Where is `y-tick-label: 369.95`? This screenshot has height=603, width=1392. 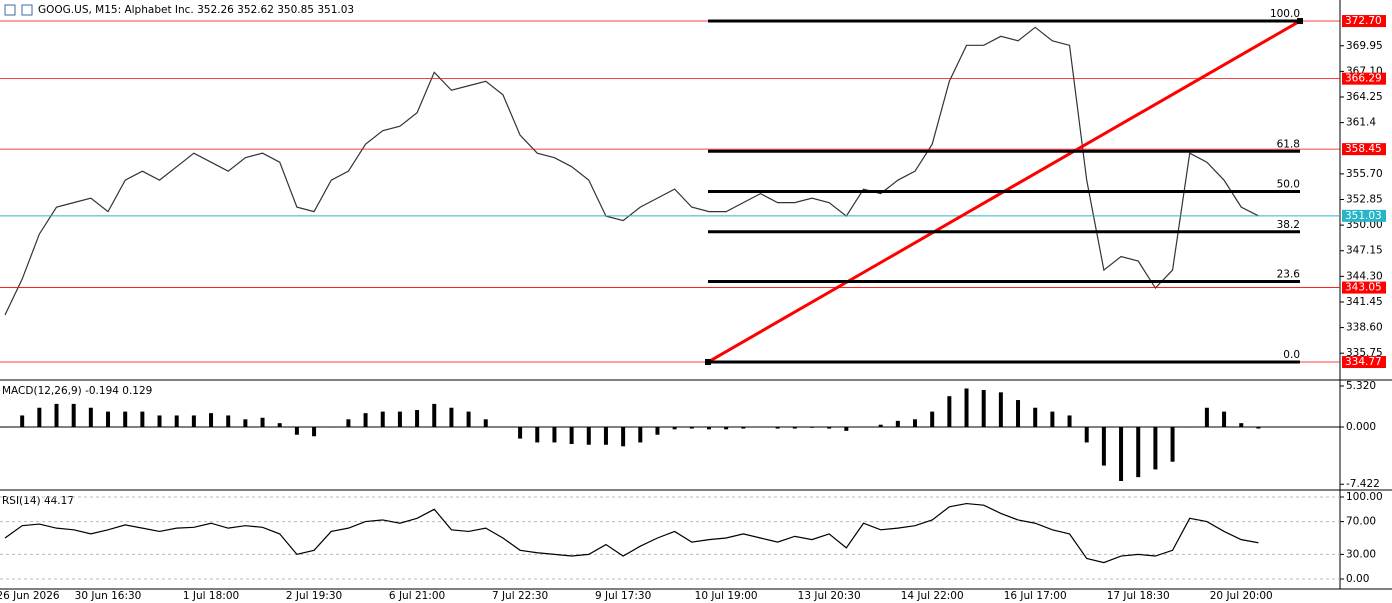
y-tick-label: 369.95 is located at coordinates (1364, 46).